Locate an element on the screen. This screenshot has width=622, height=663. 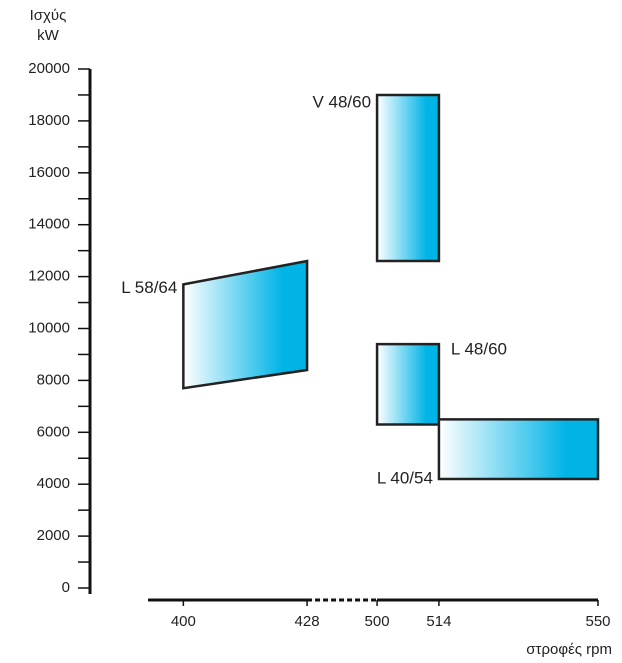
x-tick-label: 428 is located at coordinates (307, 621).